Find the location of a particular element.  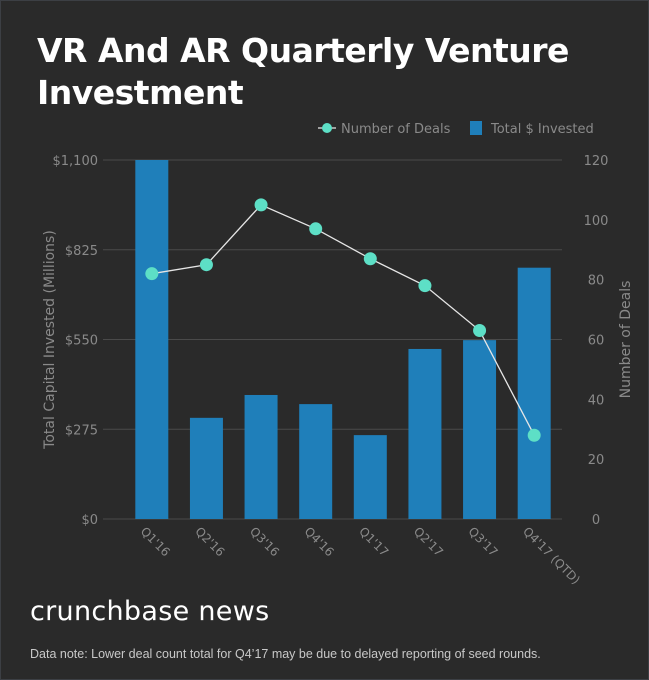

y-tick-label: $275 is located at coordinates (81, 430).